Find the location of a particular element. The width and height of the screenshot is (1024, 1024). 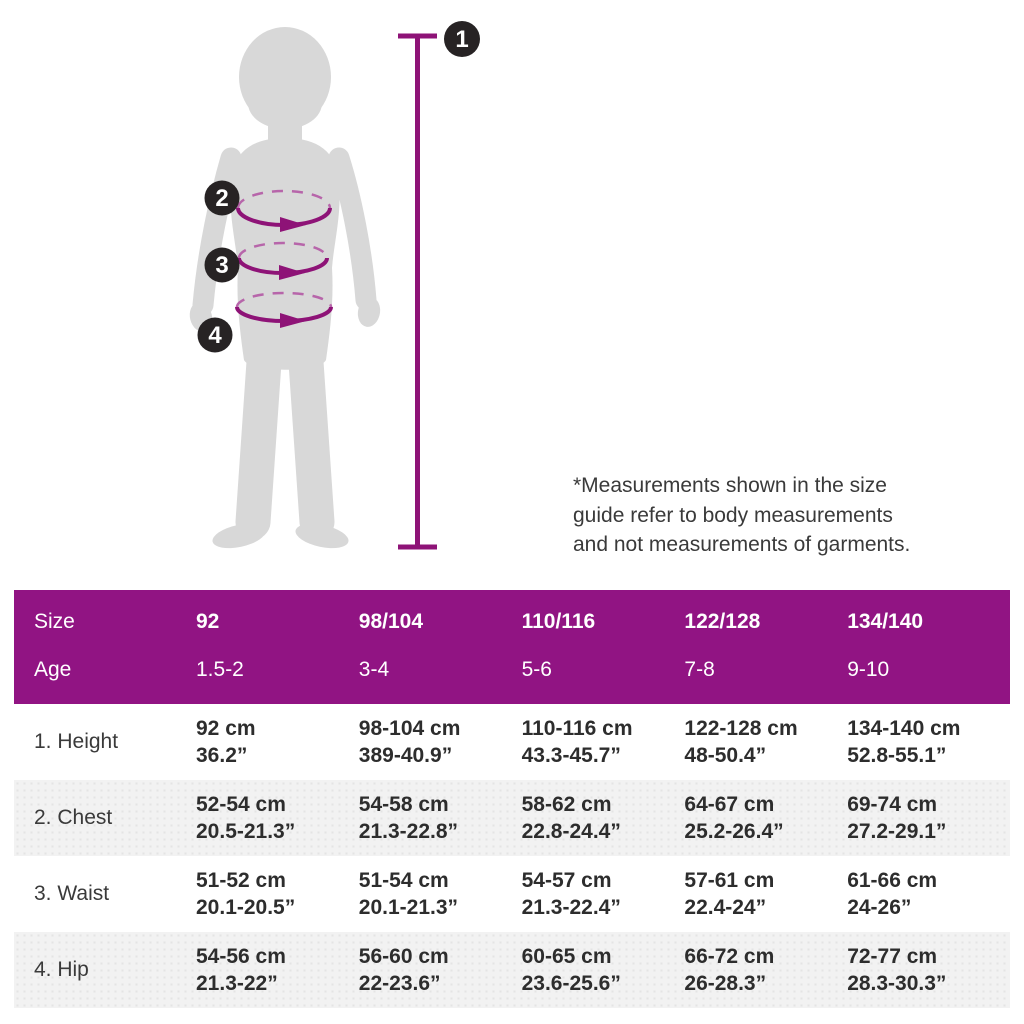

marker-number-4: 4 is located at coordinates (215, 335).